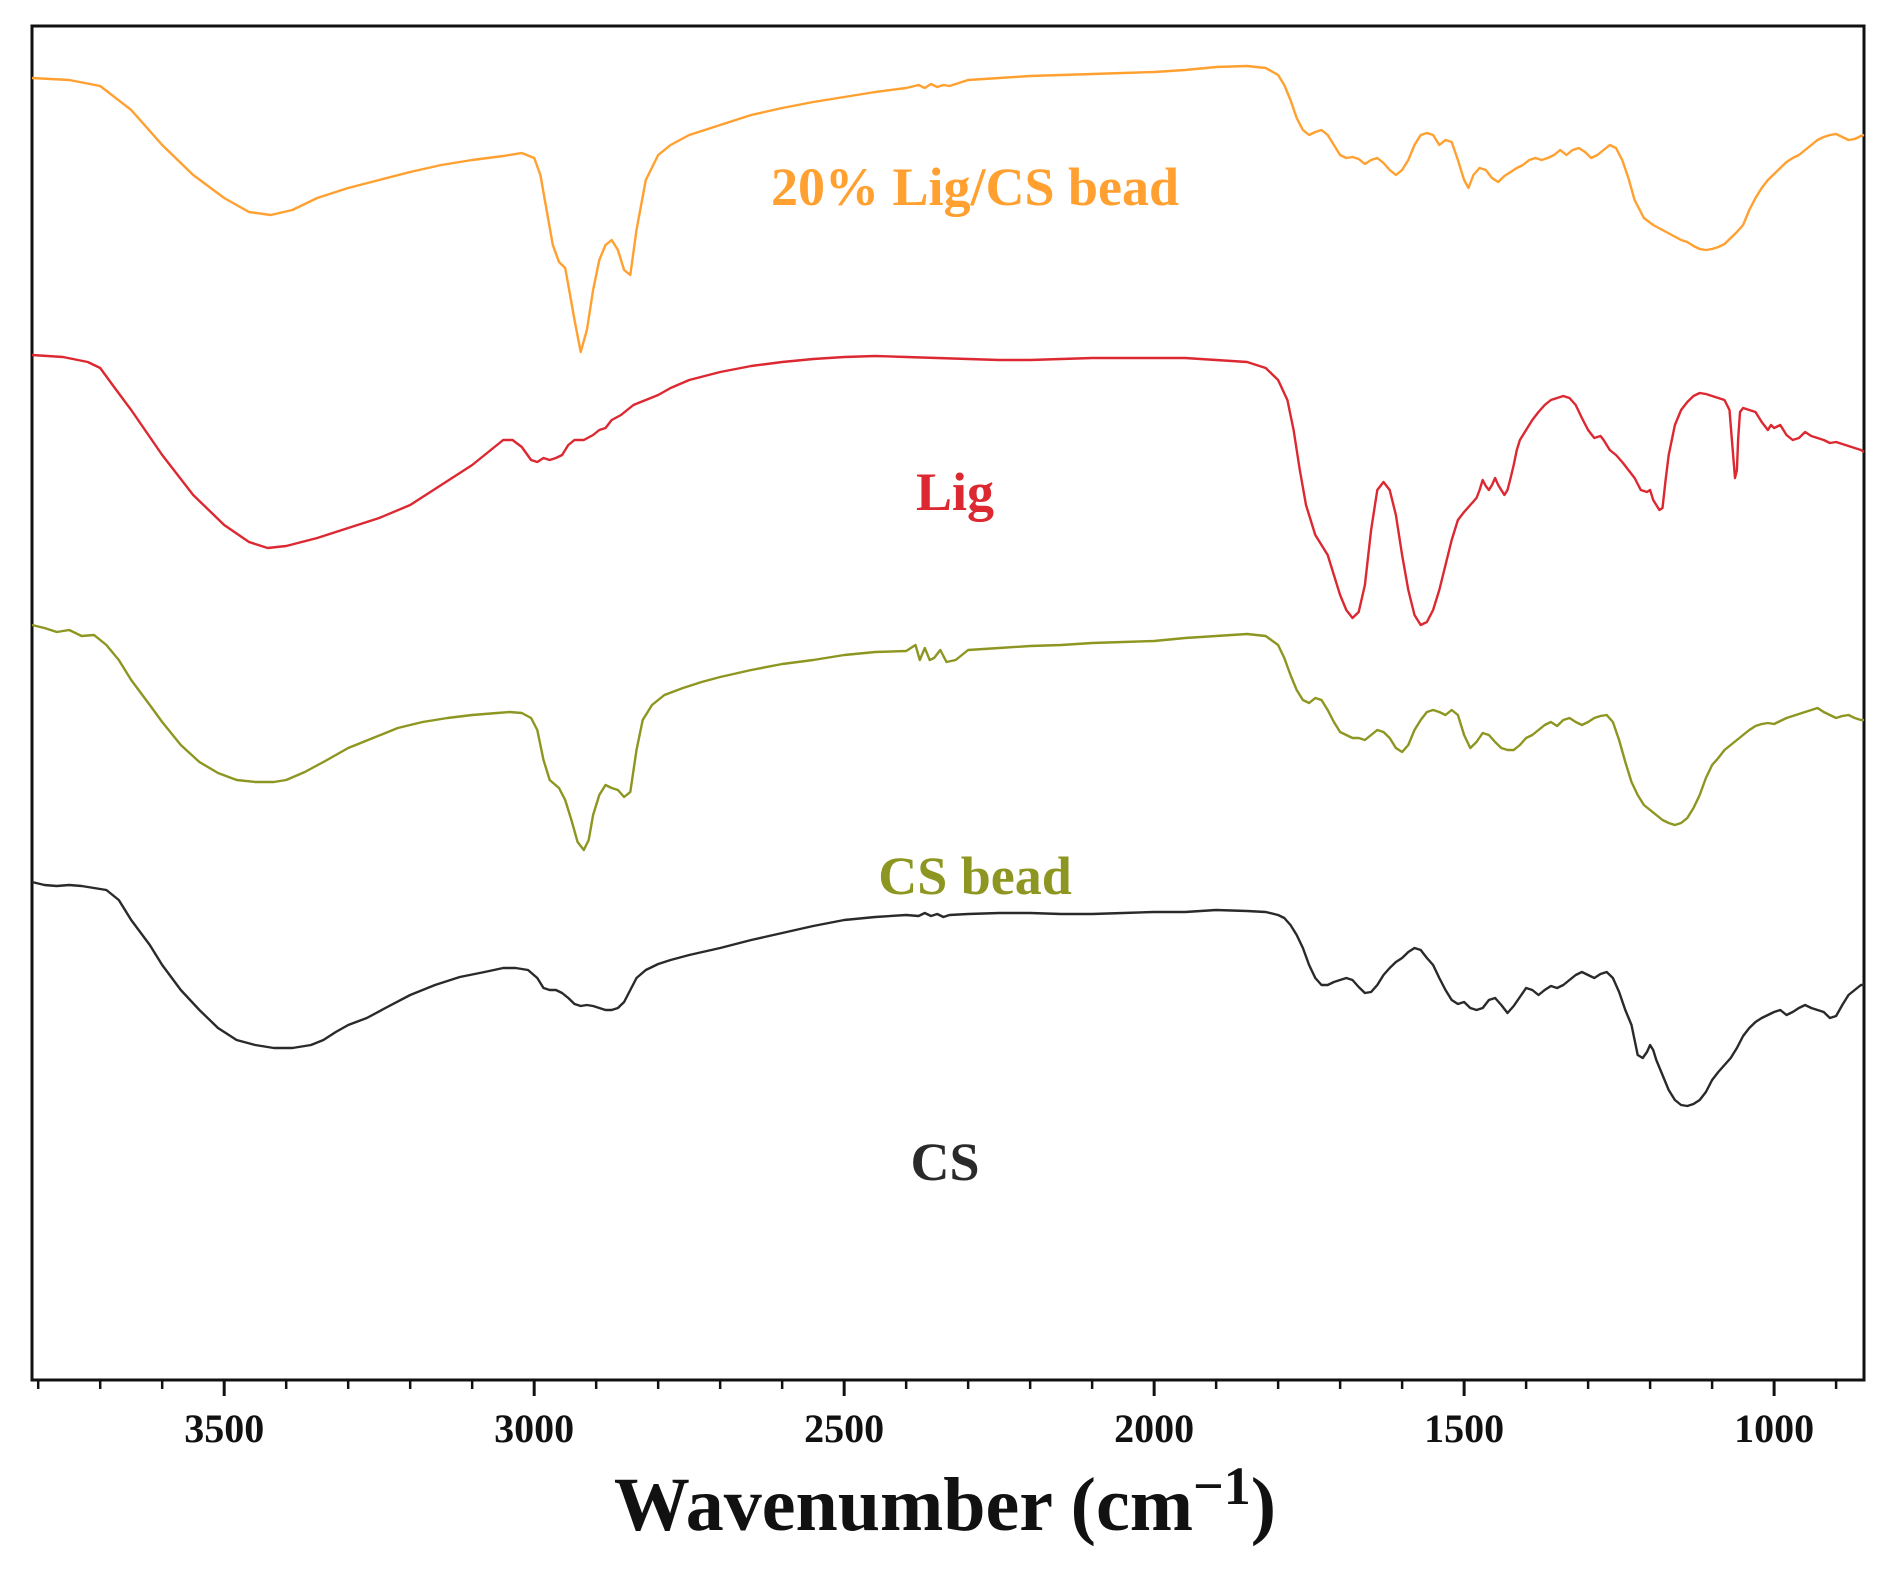 This screenshot has width=1884, height=1569. I want to click on x-axis-title-close: ), so click(1263, 1505).